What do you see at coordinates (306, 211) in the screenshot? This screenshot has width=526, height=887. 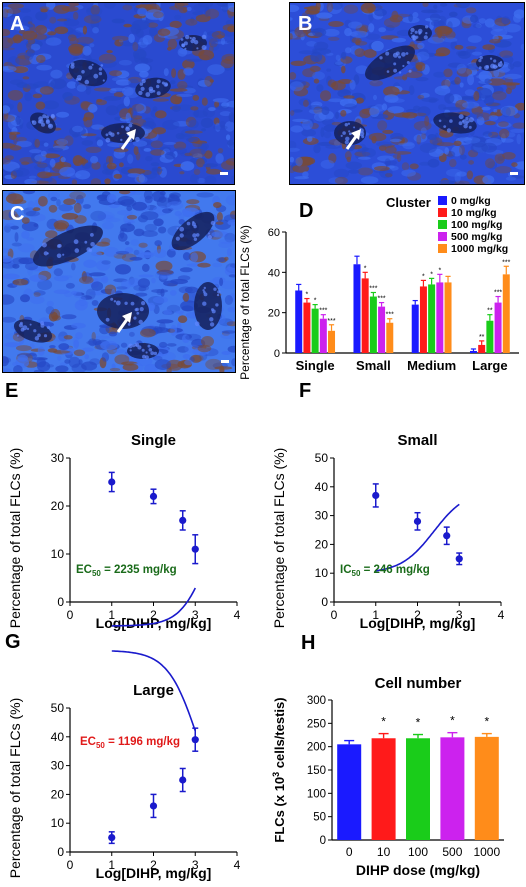 I see `panel-letter-d: D` at bounding box center [306, 211].